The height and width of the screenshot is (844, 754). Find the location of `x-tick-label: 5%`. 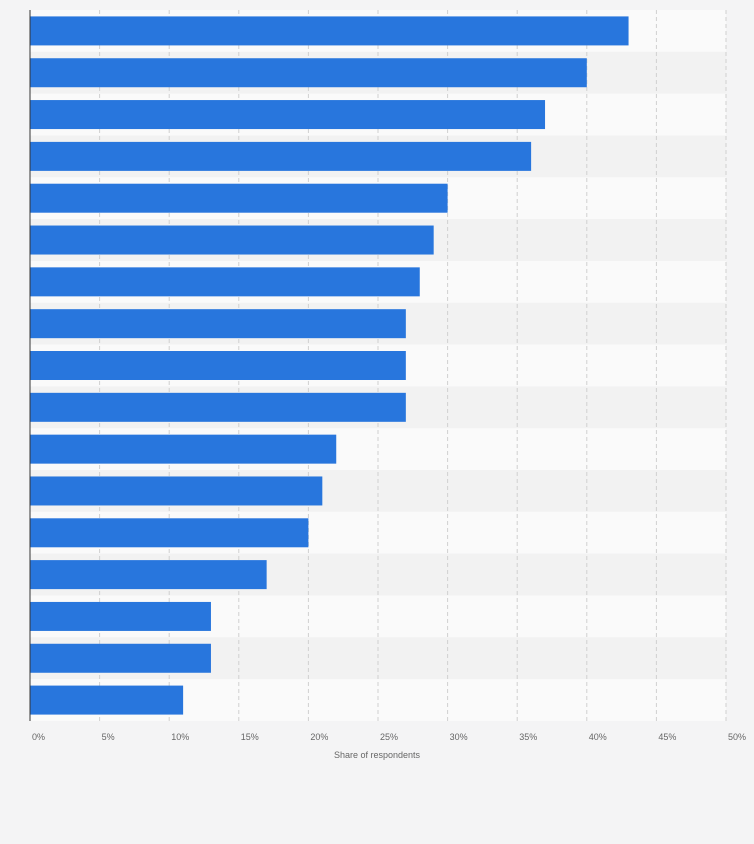

x-tick-label: 5% is located at coordinates (108, 737).